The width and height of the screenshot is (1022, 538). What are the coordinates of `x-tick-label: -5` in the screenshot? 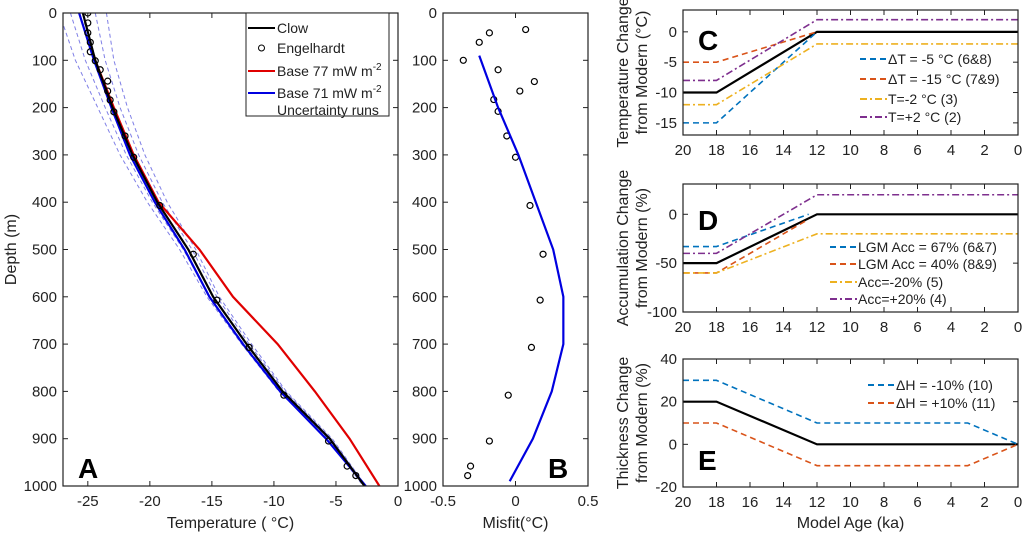 It's located at (335, 501).